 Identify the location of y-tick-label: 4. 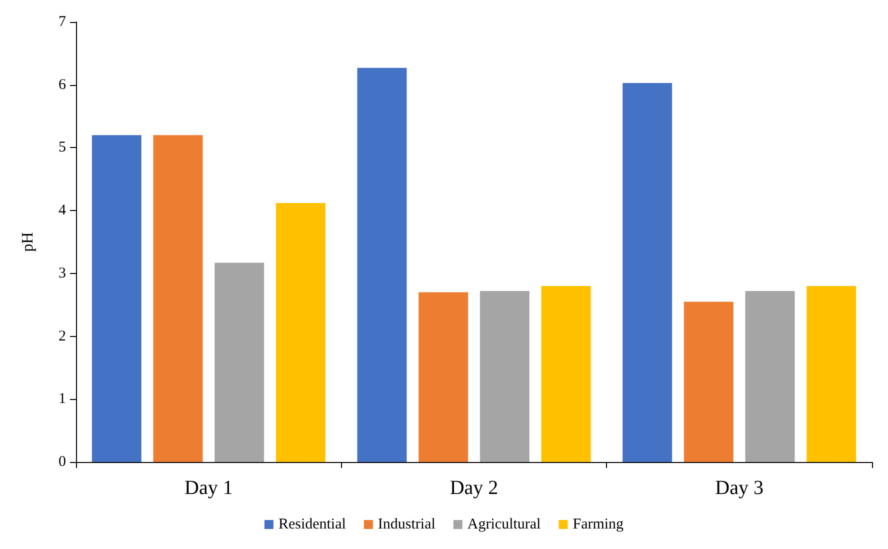
(62, 210).